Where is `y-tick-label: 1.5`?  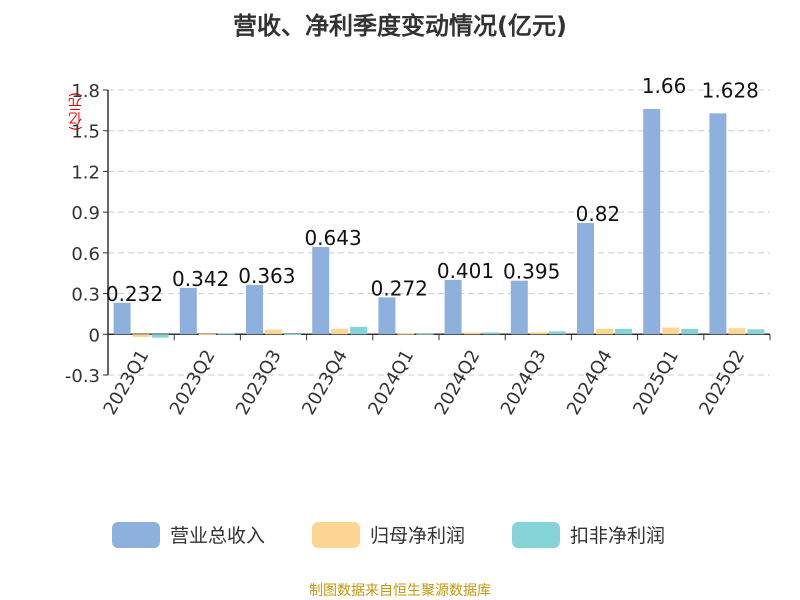
y-tick-label: 1.5 is located at coordinates (85, 132).